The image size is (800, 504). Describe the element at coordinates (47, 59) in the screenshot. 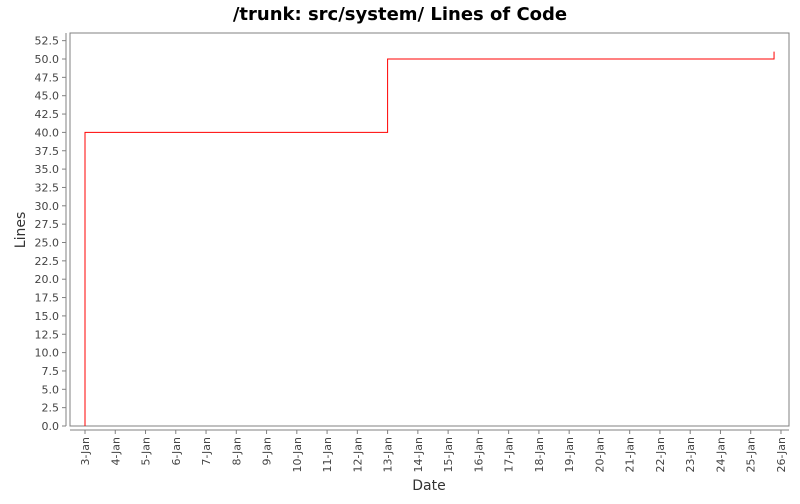

I see `y-tick-label: 50.0` at that location.